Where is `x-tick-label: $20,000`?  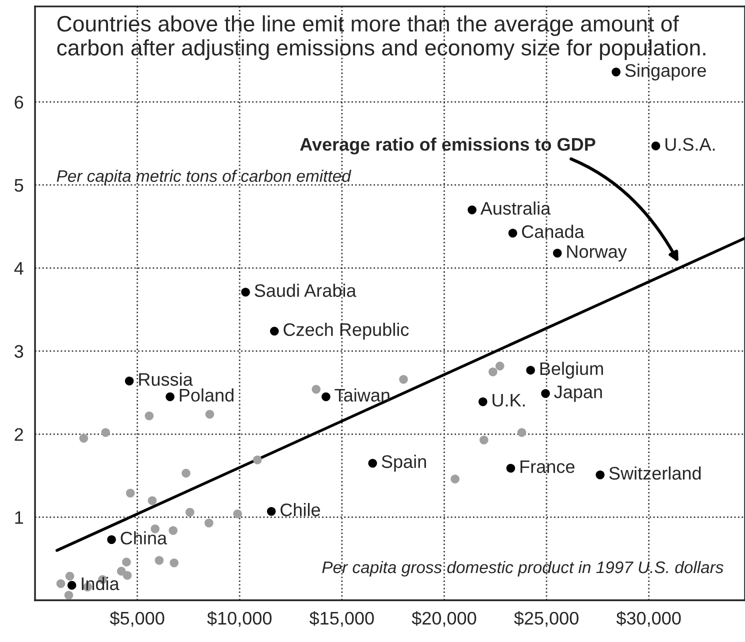 x-tick-label: $20,000 is located at coordinates (444, 619).